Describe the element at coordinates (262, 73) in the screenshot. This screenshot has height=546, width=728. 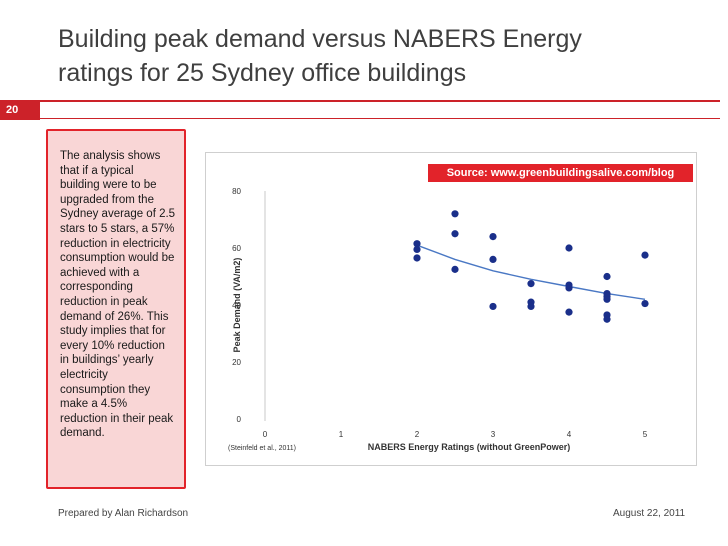
I see `slide-title-line-2: ratings for 25 Sydney office buildings` at that location.